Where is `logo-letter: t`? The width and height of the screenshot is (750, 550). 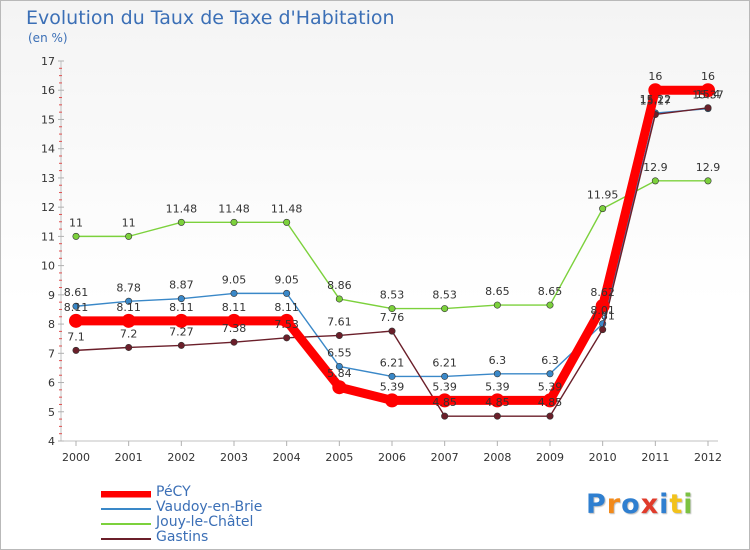
logo-letter: t is located at coordinates (676, 504).